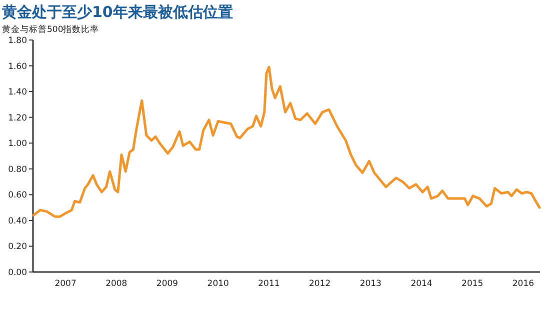 The height and width of the screenshot is (325, 554). I want to click on x-tick-label: 2012, so click(319, 284).